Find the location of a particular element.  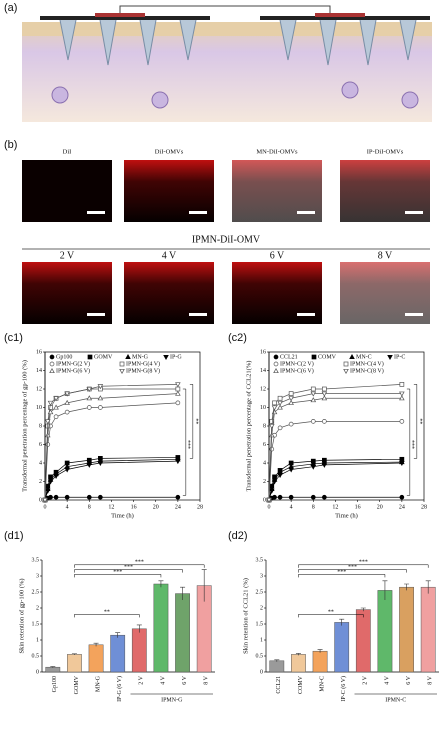

panel-label: (c1) is located at coordinates (13, 338).